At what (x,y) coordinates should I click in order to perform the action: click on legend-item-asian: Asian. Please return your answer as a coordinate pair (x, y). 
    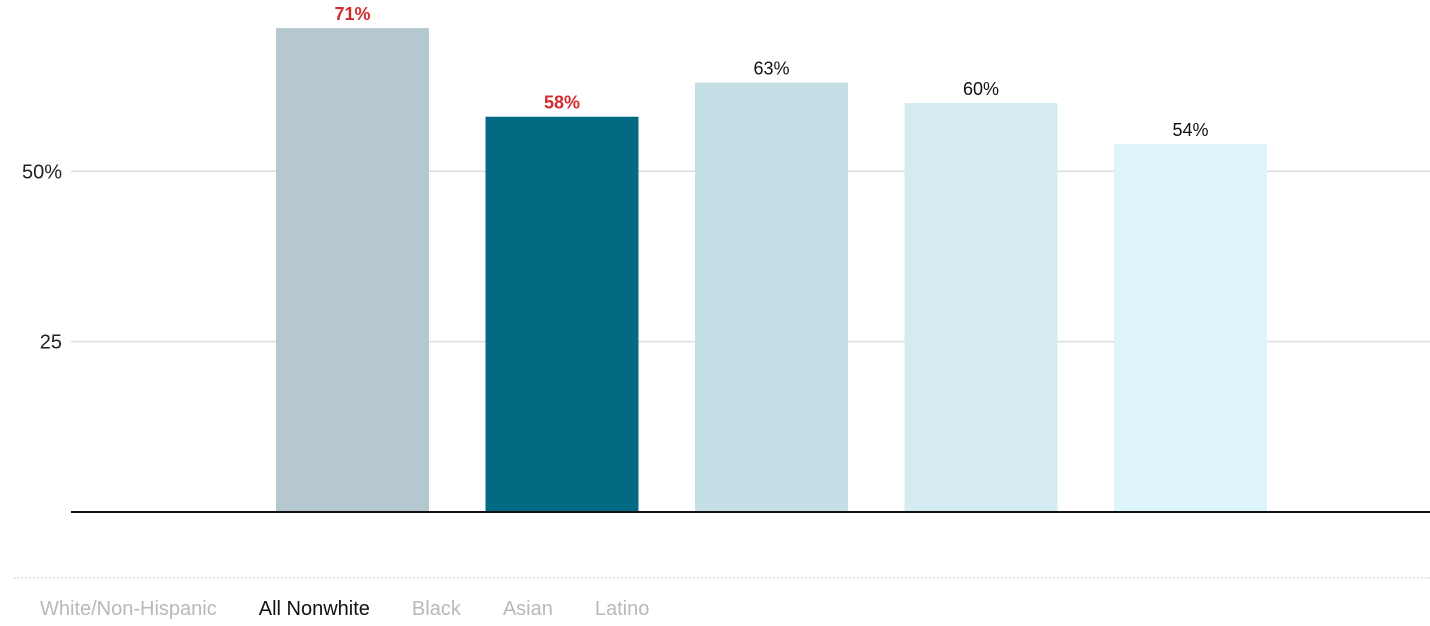
    Looking at the image, I should click on (527, 609).